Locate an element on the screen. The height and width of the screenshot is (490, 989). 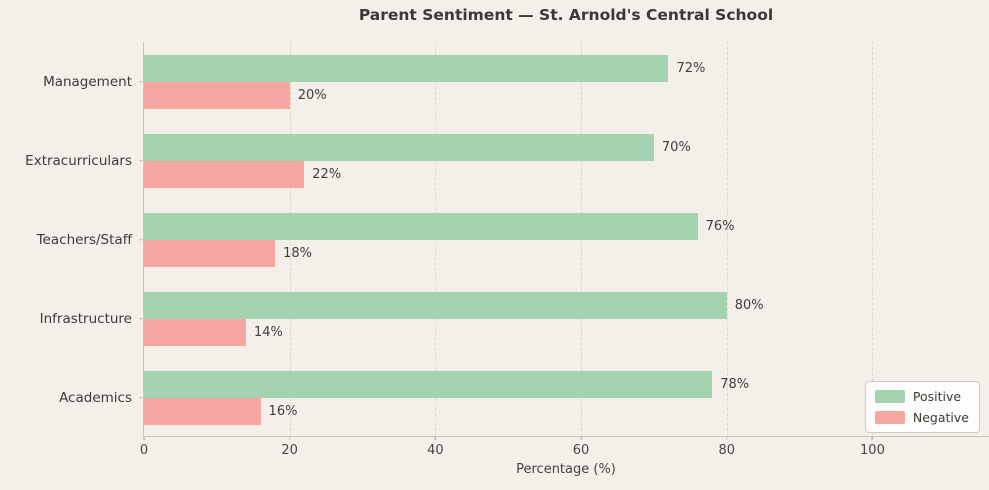
y-tick-label: Teachers/Staff is located at coordinates (84, 239).